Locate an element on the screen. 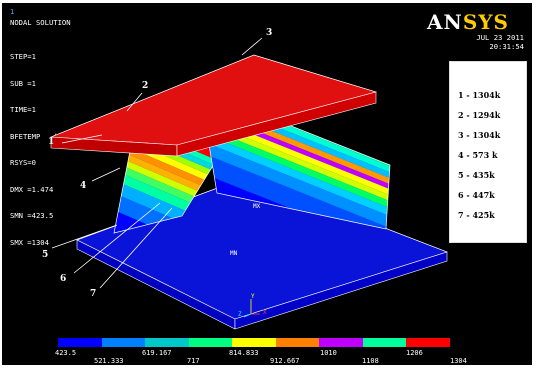 The width and height of the screenshot is (537, 369). contour-colorbar is located at coordinates (254, 342).